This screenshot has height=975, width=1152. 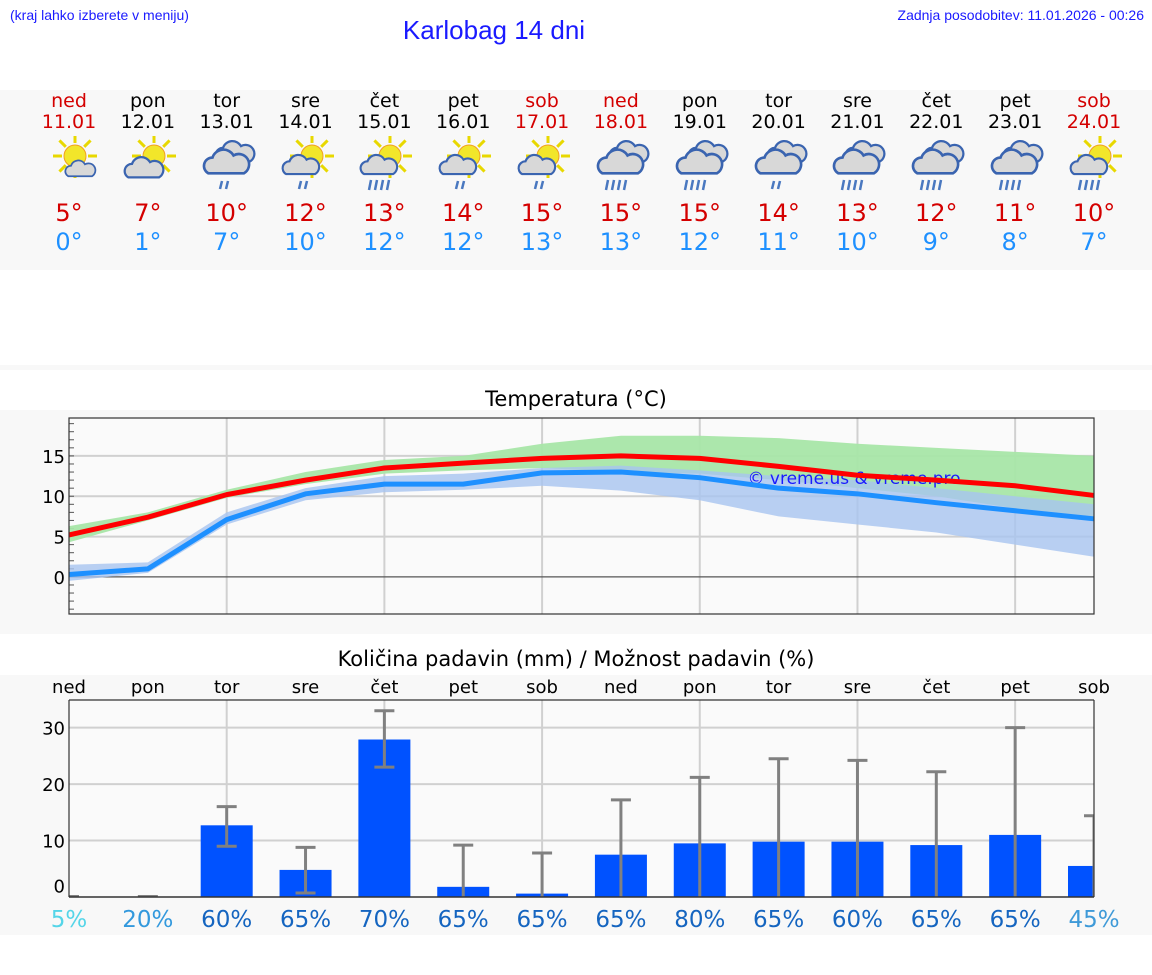 I want to click on x-category-label: pon, so click(x=700, y=687).